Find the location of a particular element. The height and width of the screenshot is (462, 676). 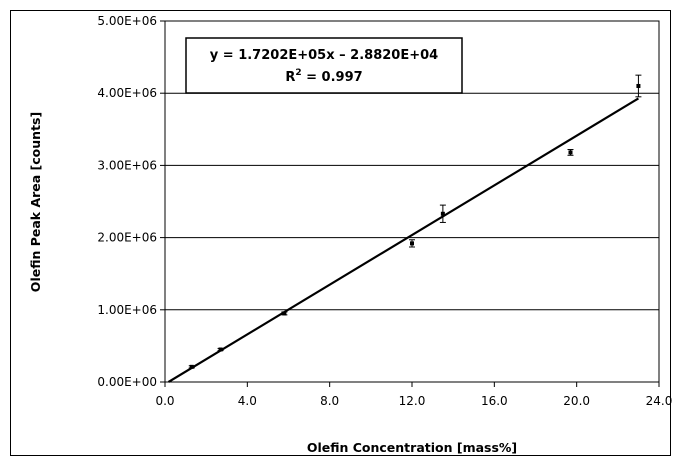

x-tick-label-0: 0.0 is located at coordinates (164, 401).